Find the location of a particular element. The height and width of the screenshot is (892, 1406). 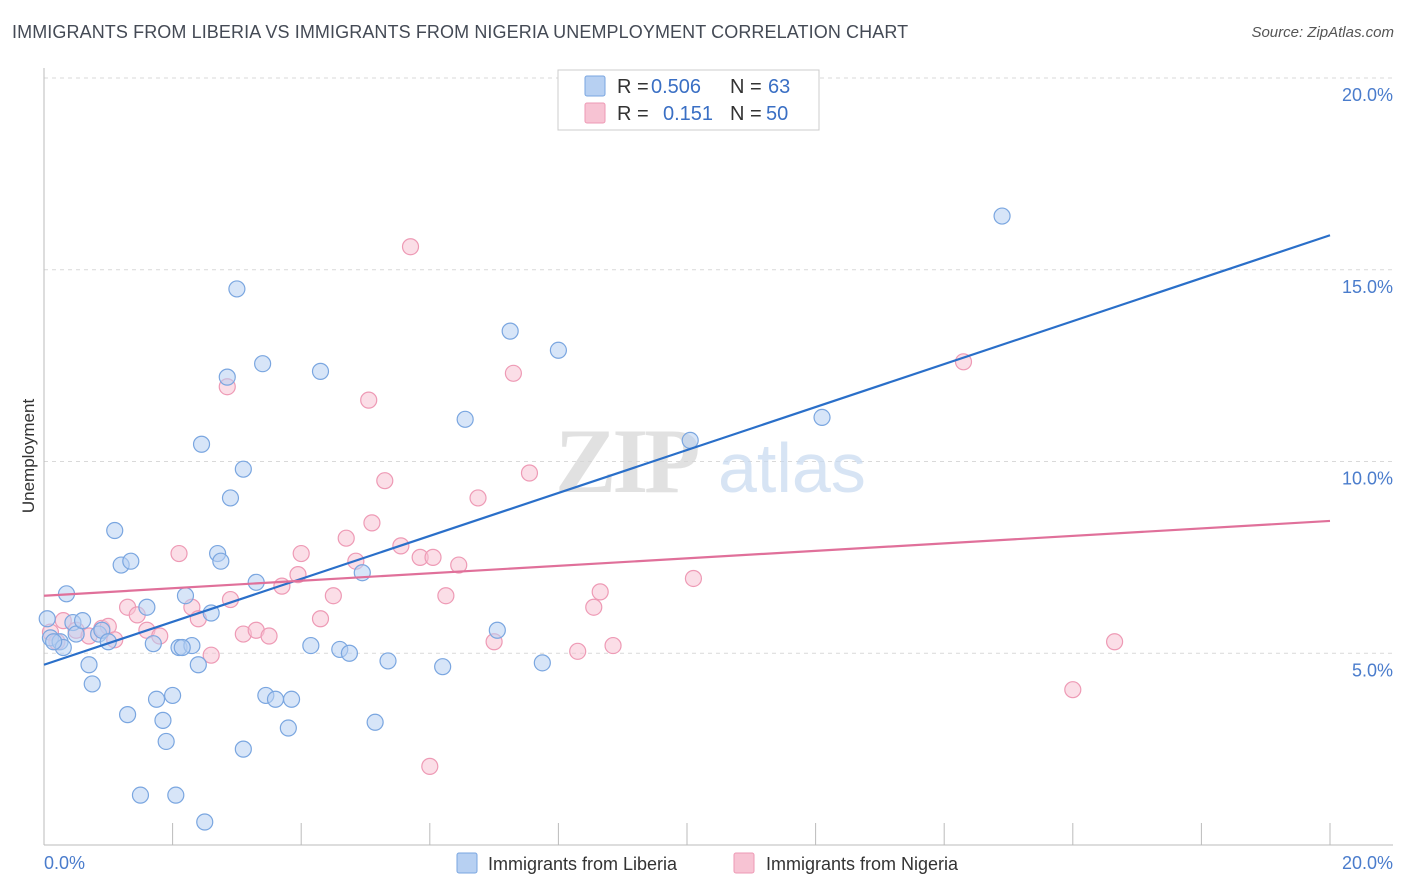

y-tick-label-10: 10.0% is located at coordinates (1367, 479).